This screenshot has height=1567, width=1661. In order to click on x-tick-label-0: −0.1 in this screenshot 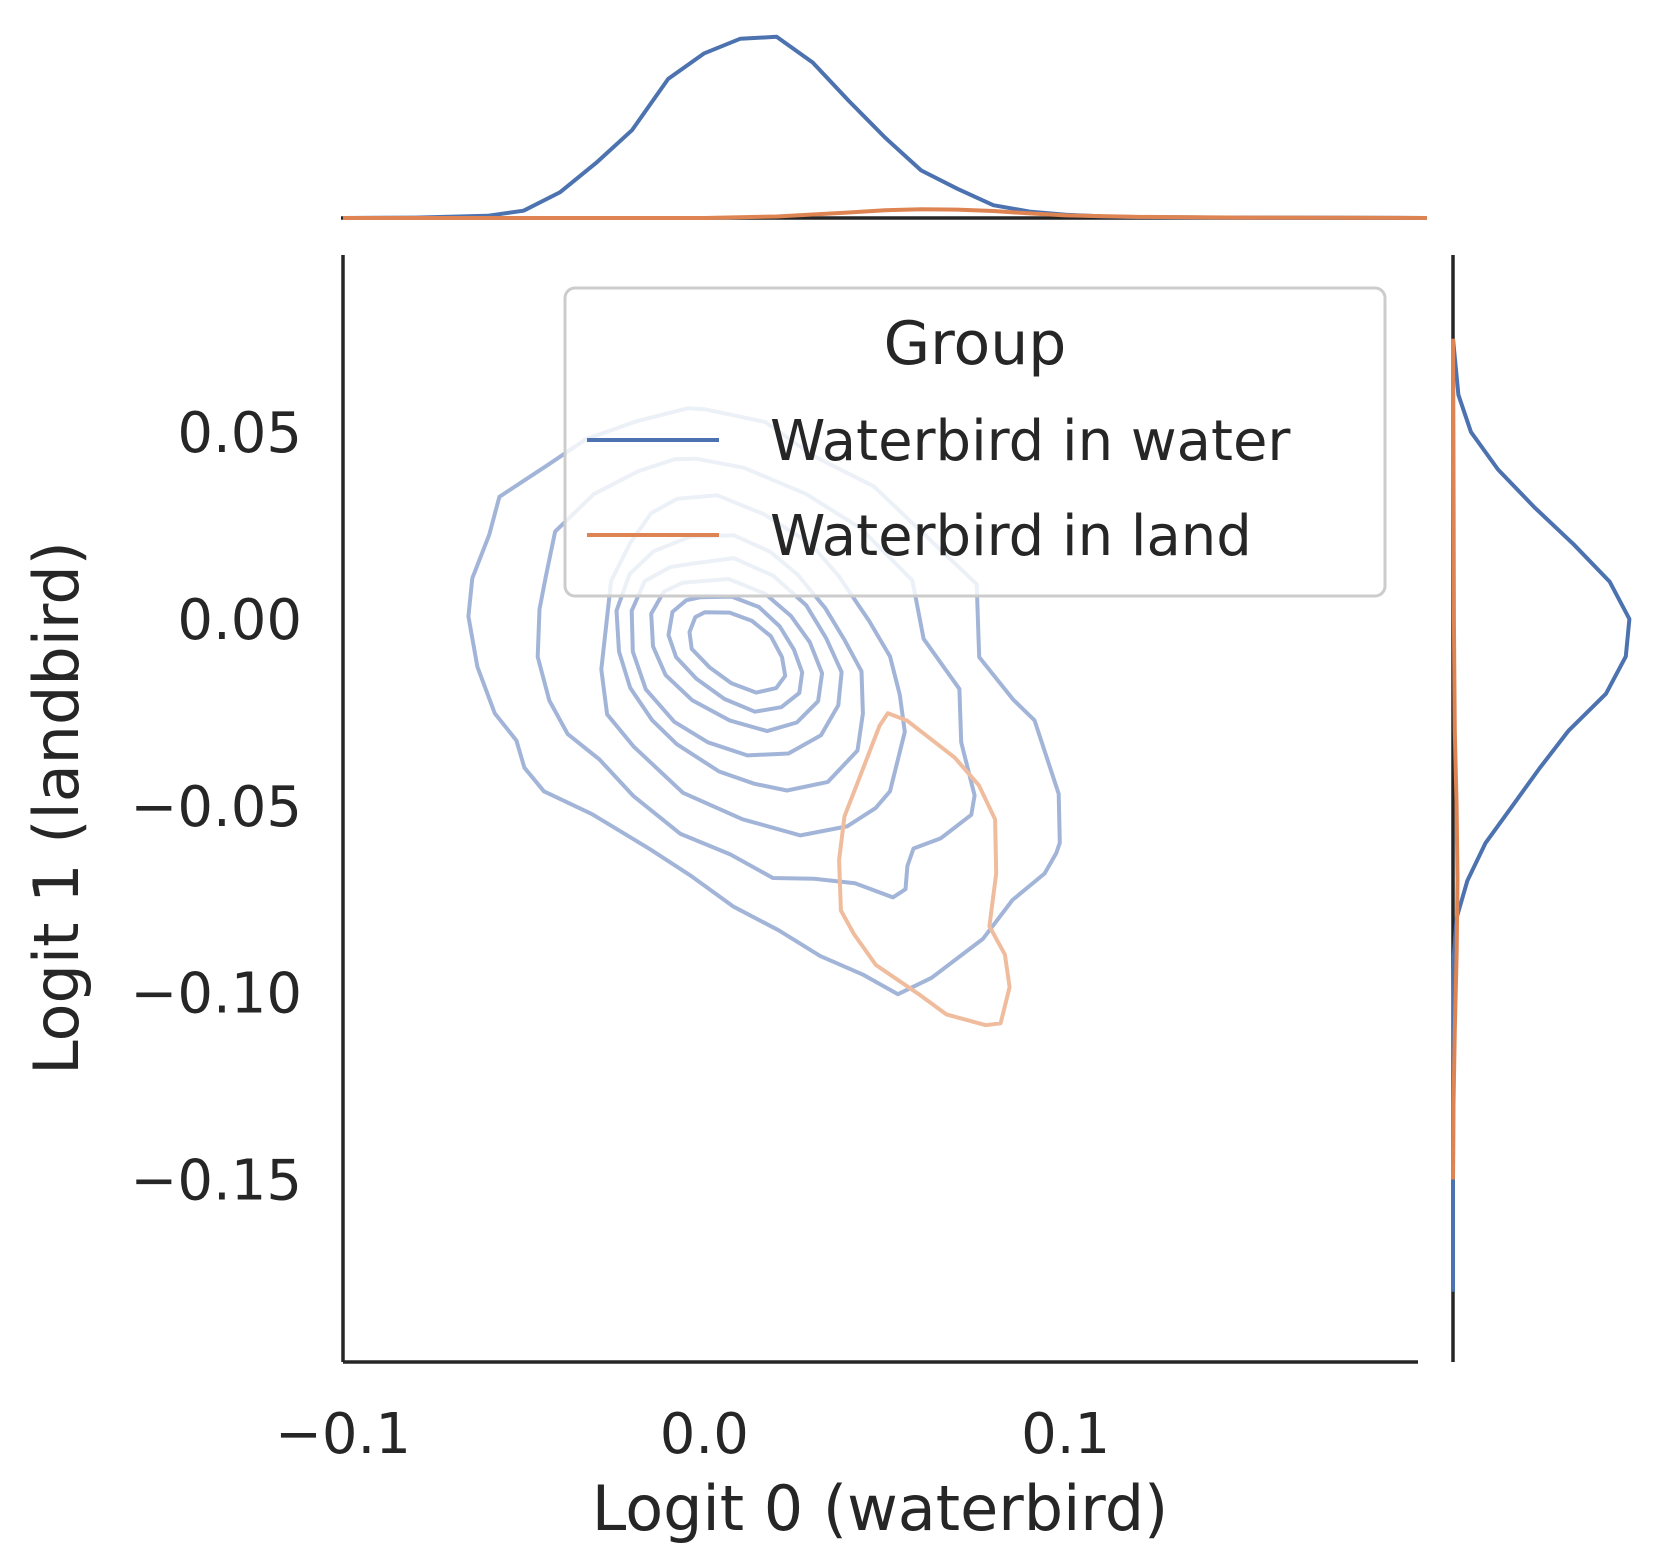, I will do `click(343, 1434)`.